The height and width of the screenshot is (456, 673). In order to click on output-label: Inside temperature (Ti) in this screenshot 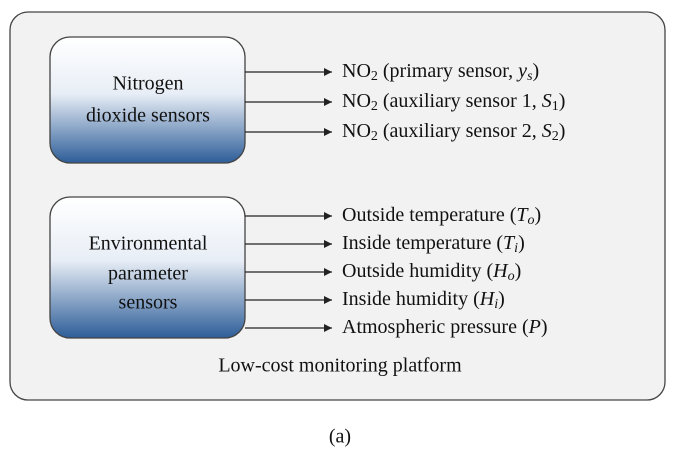, I will do `click(433, 244)`.